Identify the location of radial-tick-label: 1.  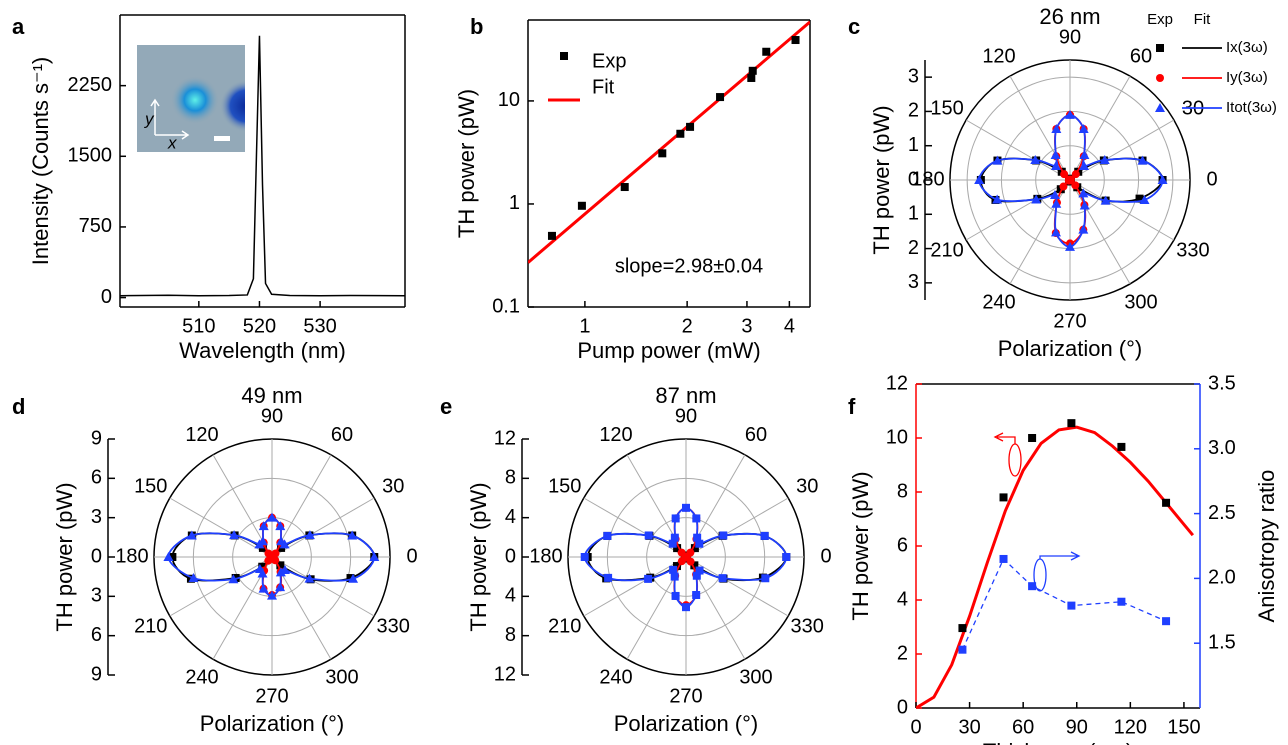
(913, 214).